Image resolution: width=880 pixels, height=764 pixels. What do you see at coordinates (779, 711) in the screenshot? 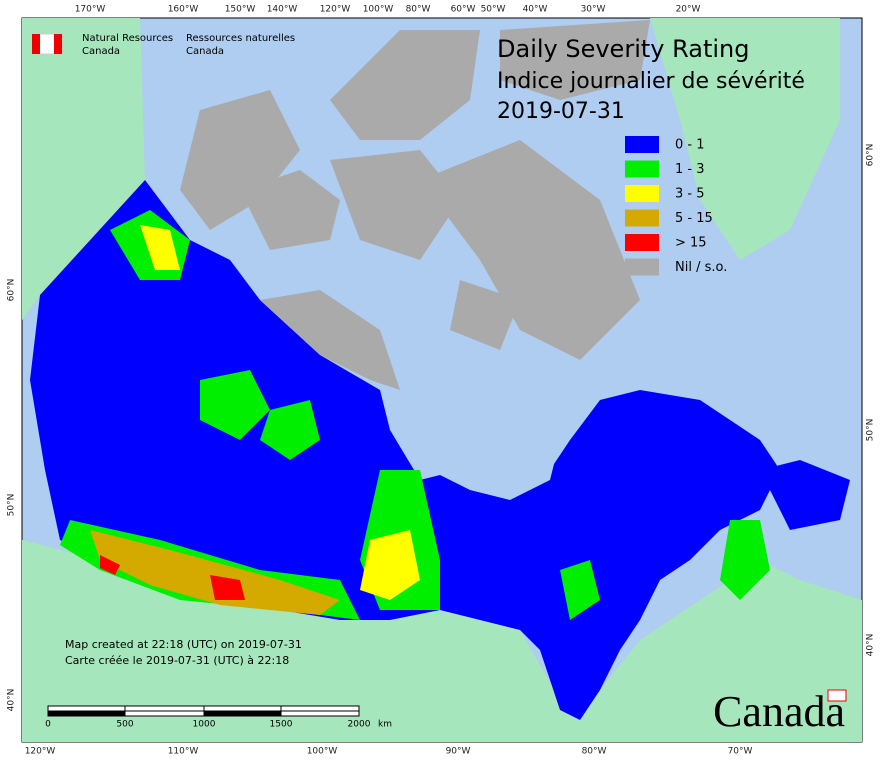
I see `wordmark: Canada` at bounding box center [779, 711].